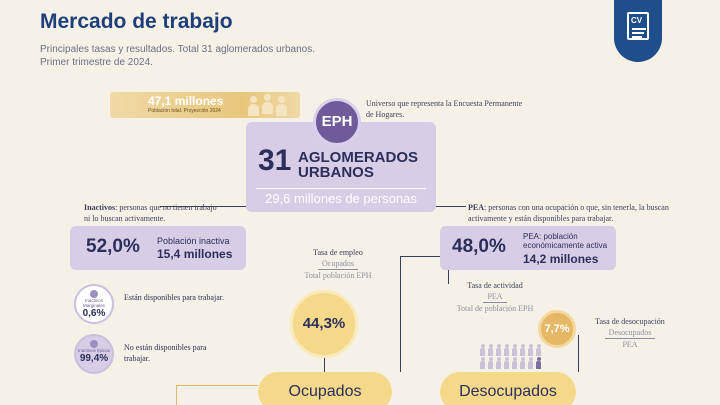 This screenshot has width=720, height=405. Describe the element at coordinates (165, 353) in the screenshot. I see `tipicos-note: No están disponibles para trabajar.` at that location.